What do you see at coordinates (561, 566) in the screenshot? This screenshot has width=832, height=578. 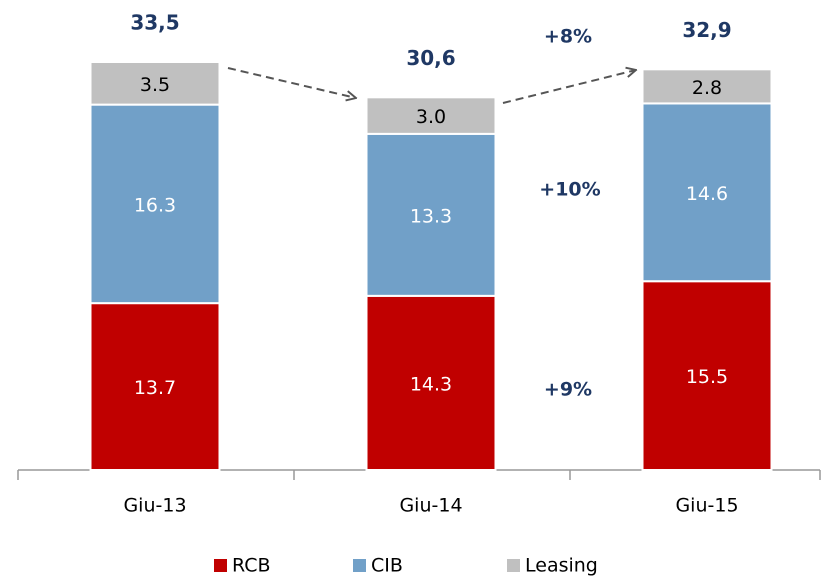 I see `legend-label: Leasing` at bounding box center [561, 566].